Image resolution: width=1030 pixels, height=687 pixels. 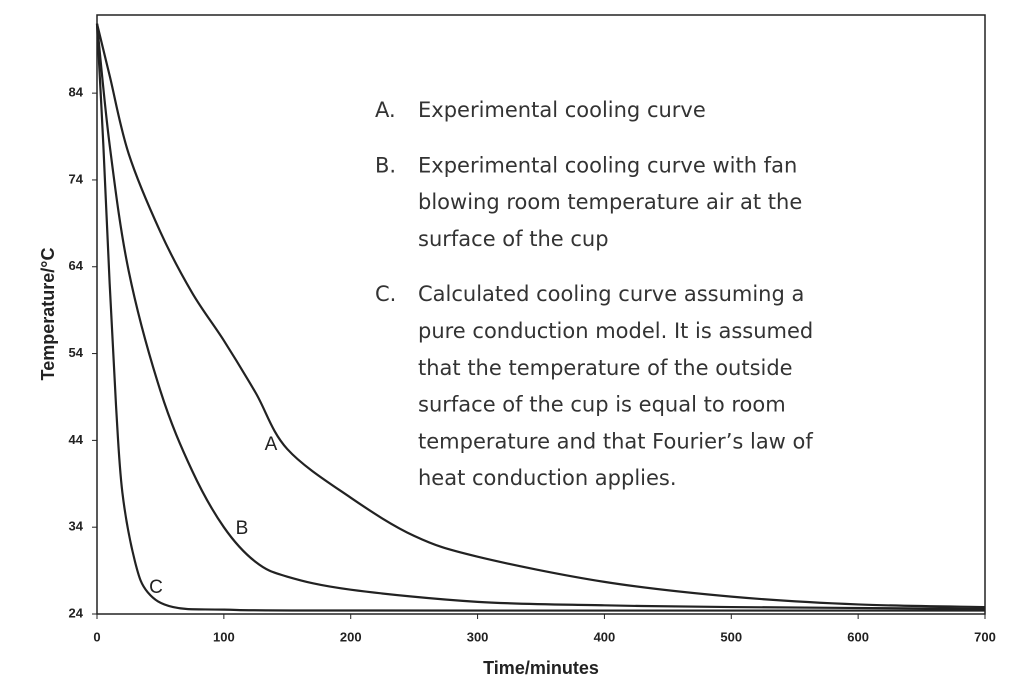 I want to click on note-text: that the temperature of the outside, so click(x=605, y=368).